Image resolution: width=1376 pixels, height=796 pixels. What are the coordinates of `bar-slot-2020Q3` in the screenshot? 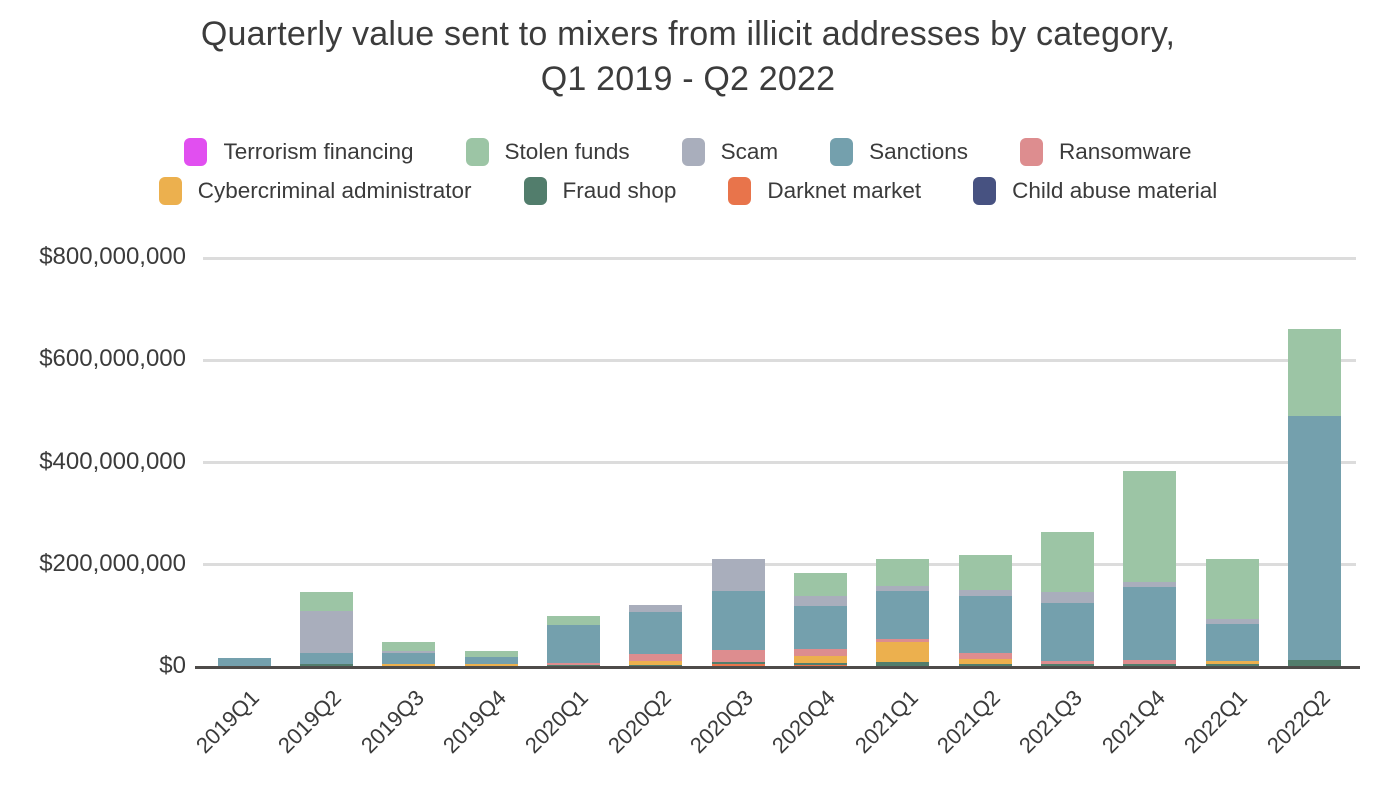 It's located at (738, 462).